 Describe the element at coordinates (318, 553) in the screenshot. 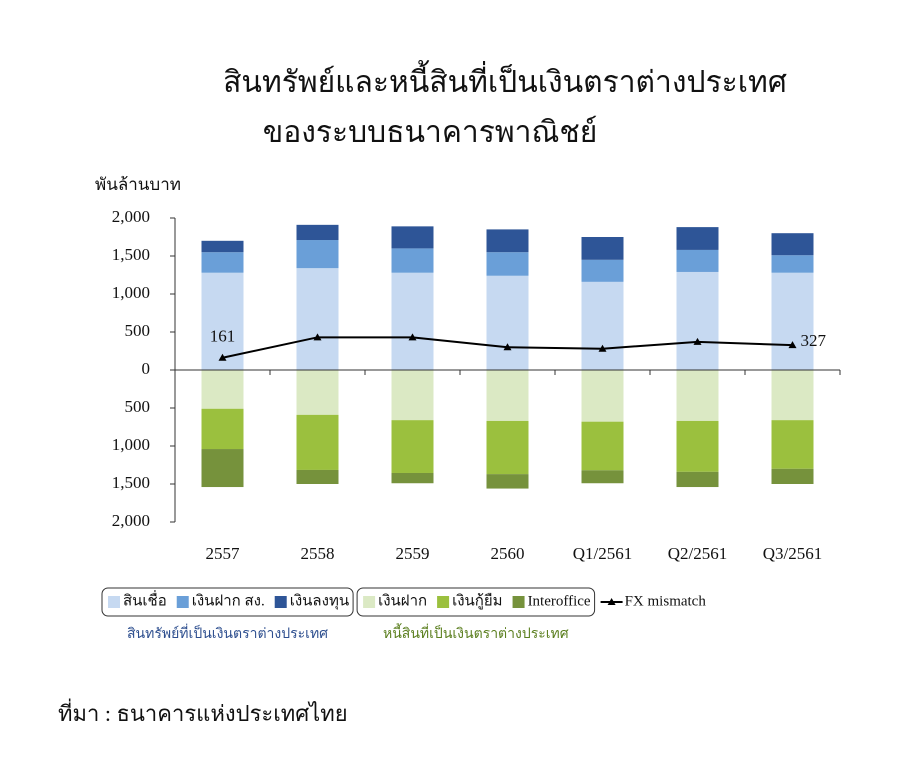

I see `x-tick-label: 2558` at that location.